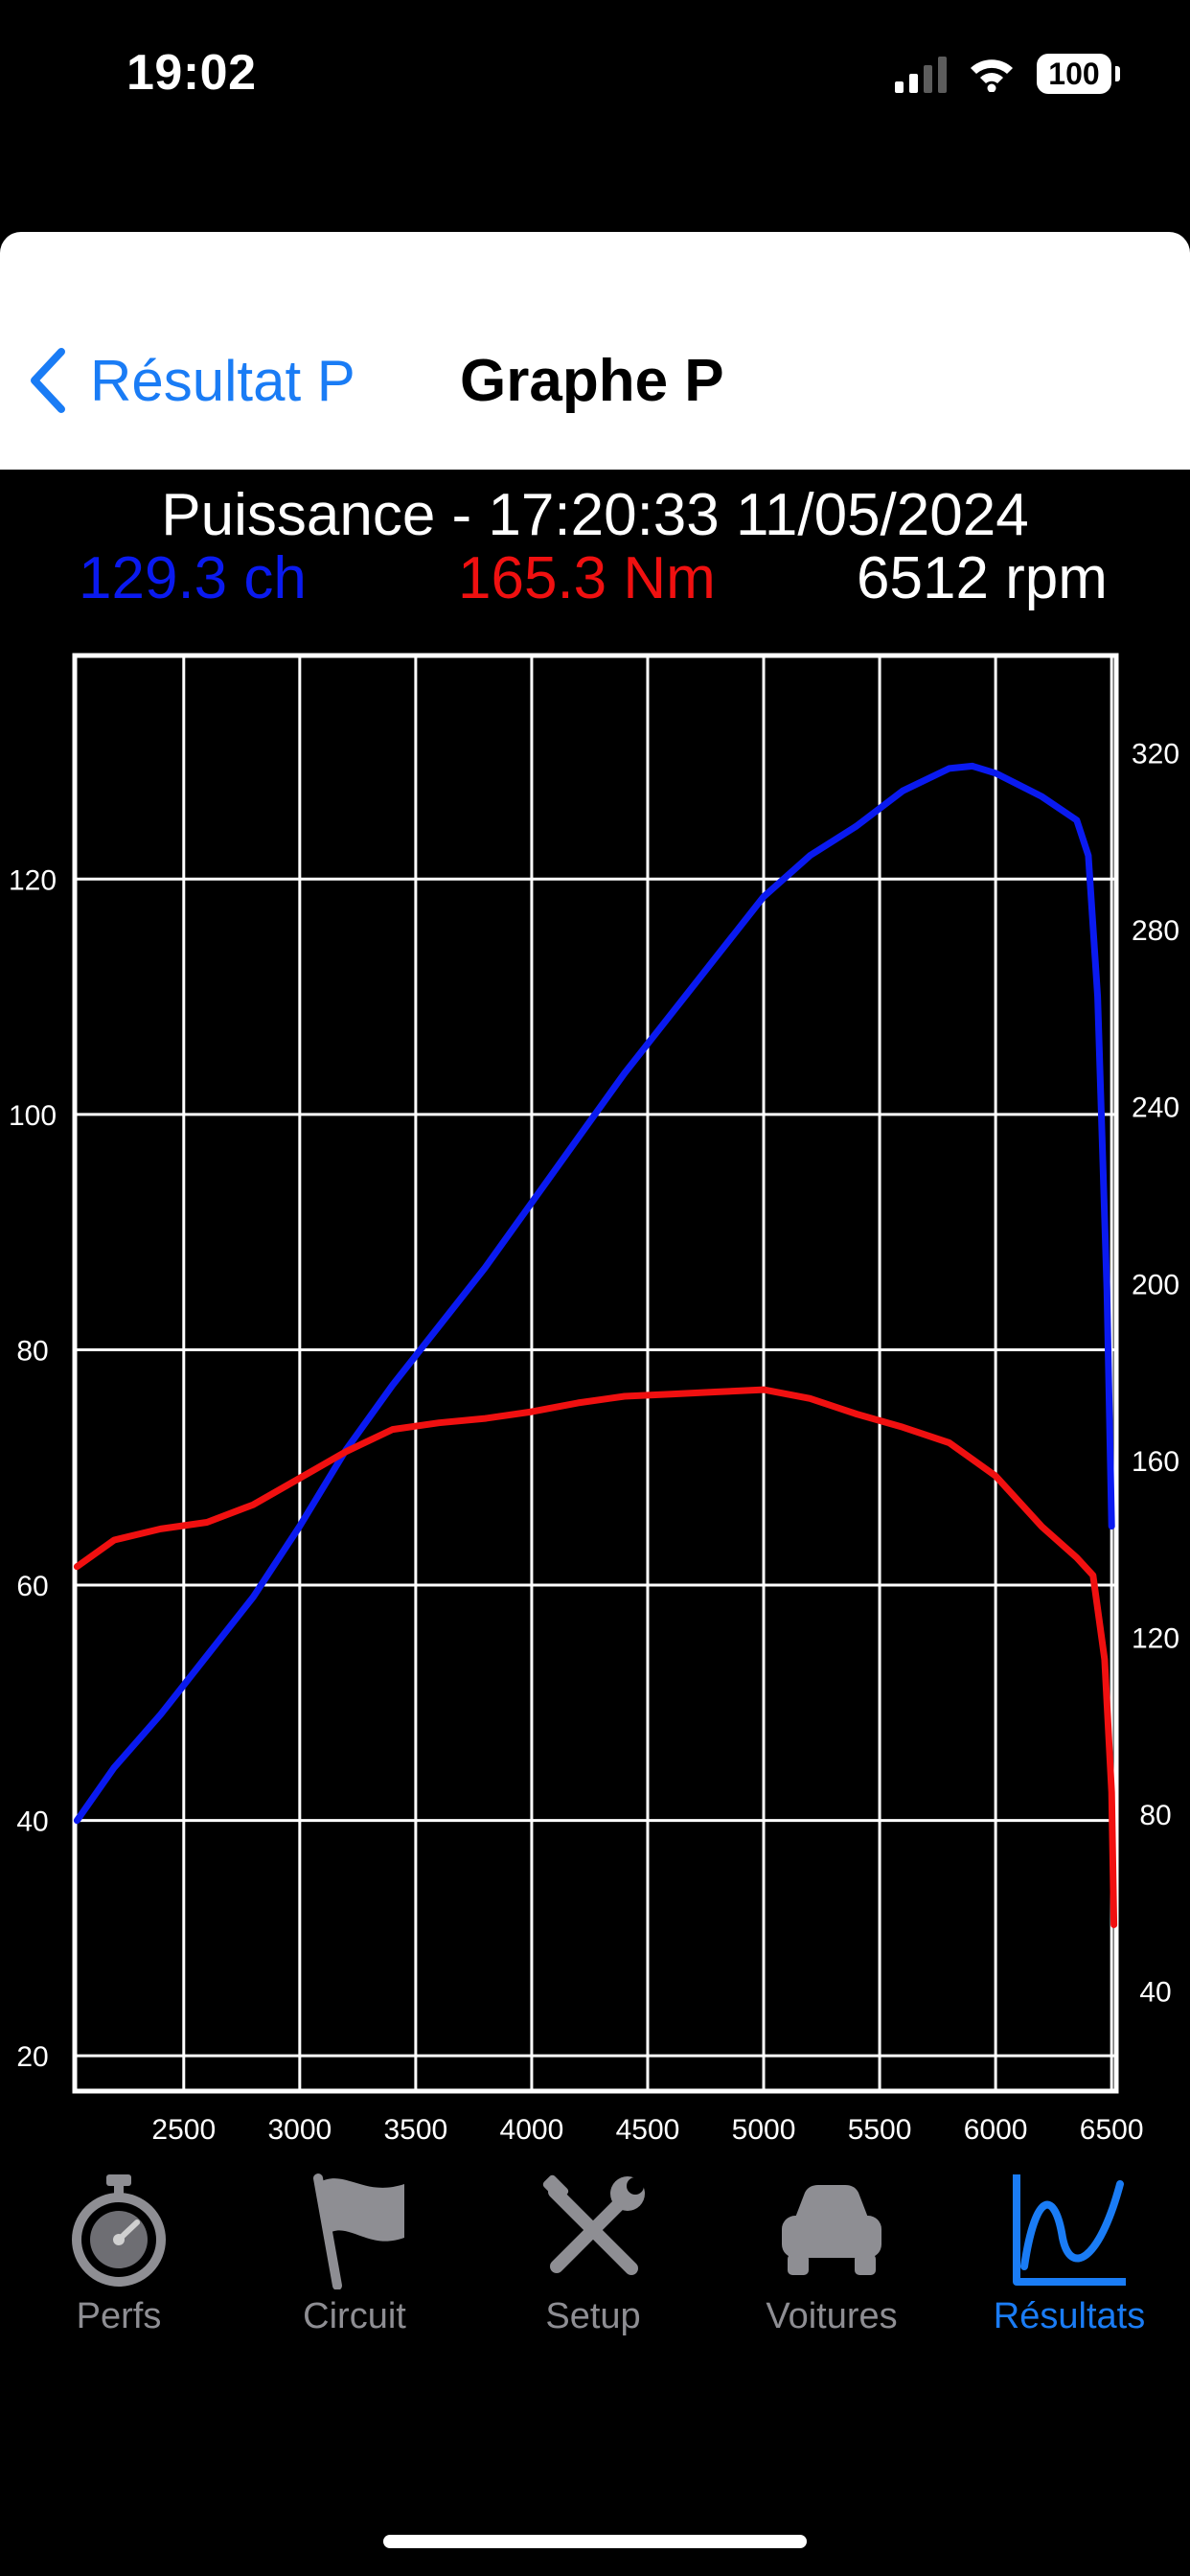 This screenshot has height=2576, width=1190. I want to click on chart-title: Puissance - 17:20:33 11/05/2024, so click(595, 515).